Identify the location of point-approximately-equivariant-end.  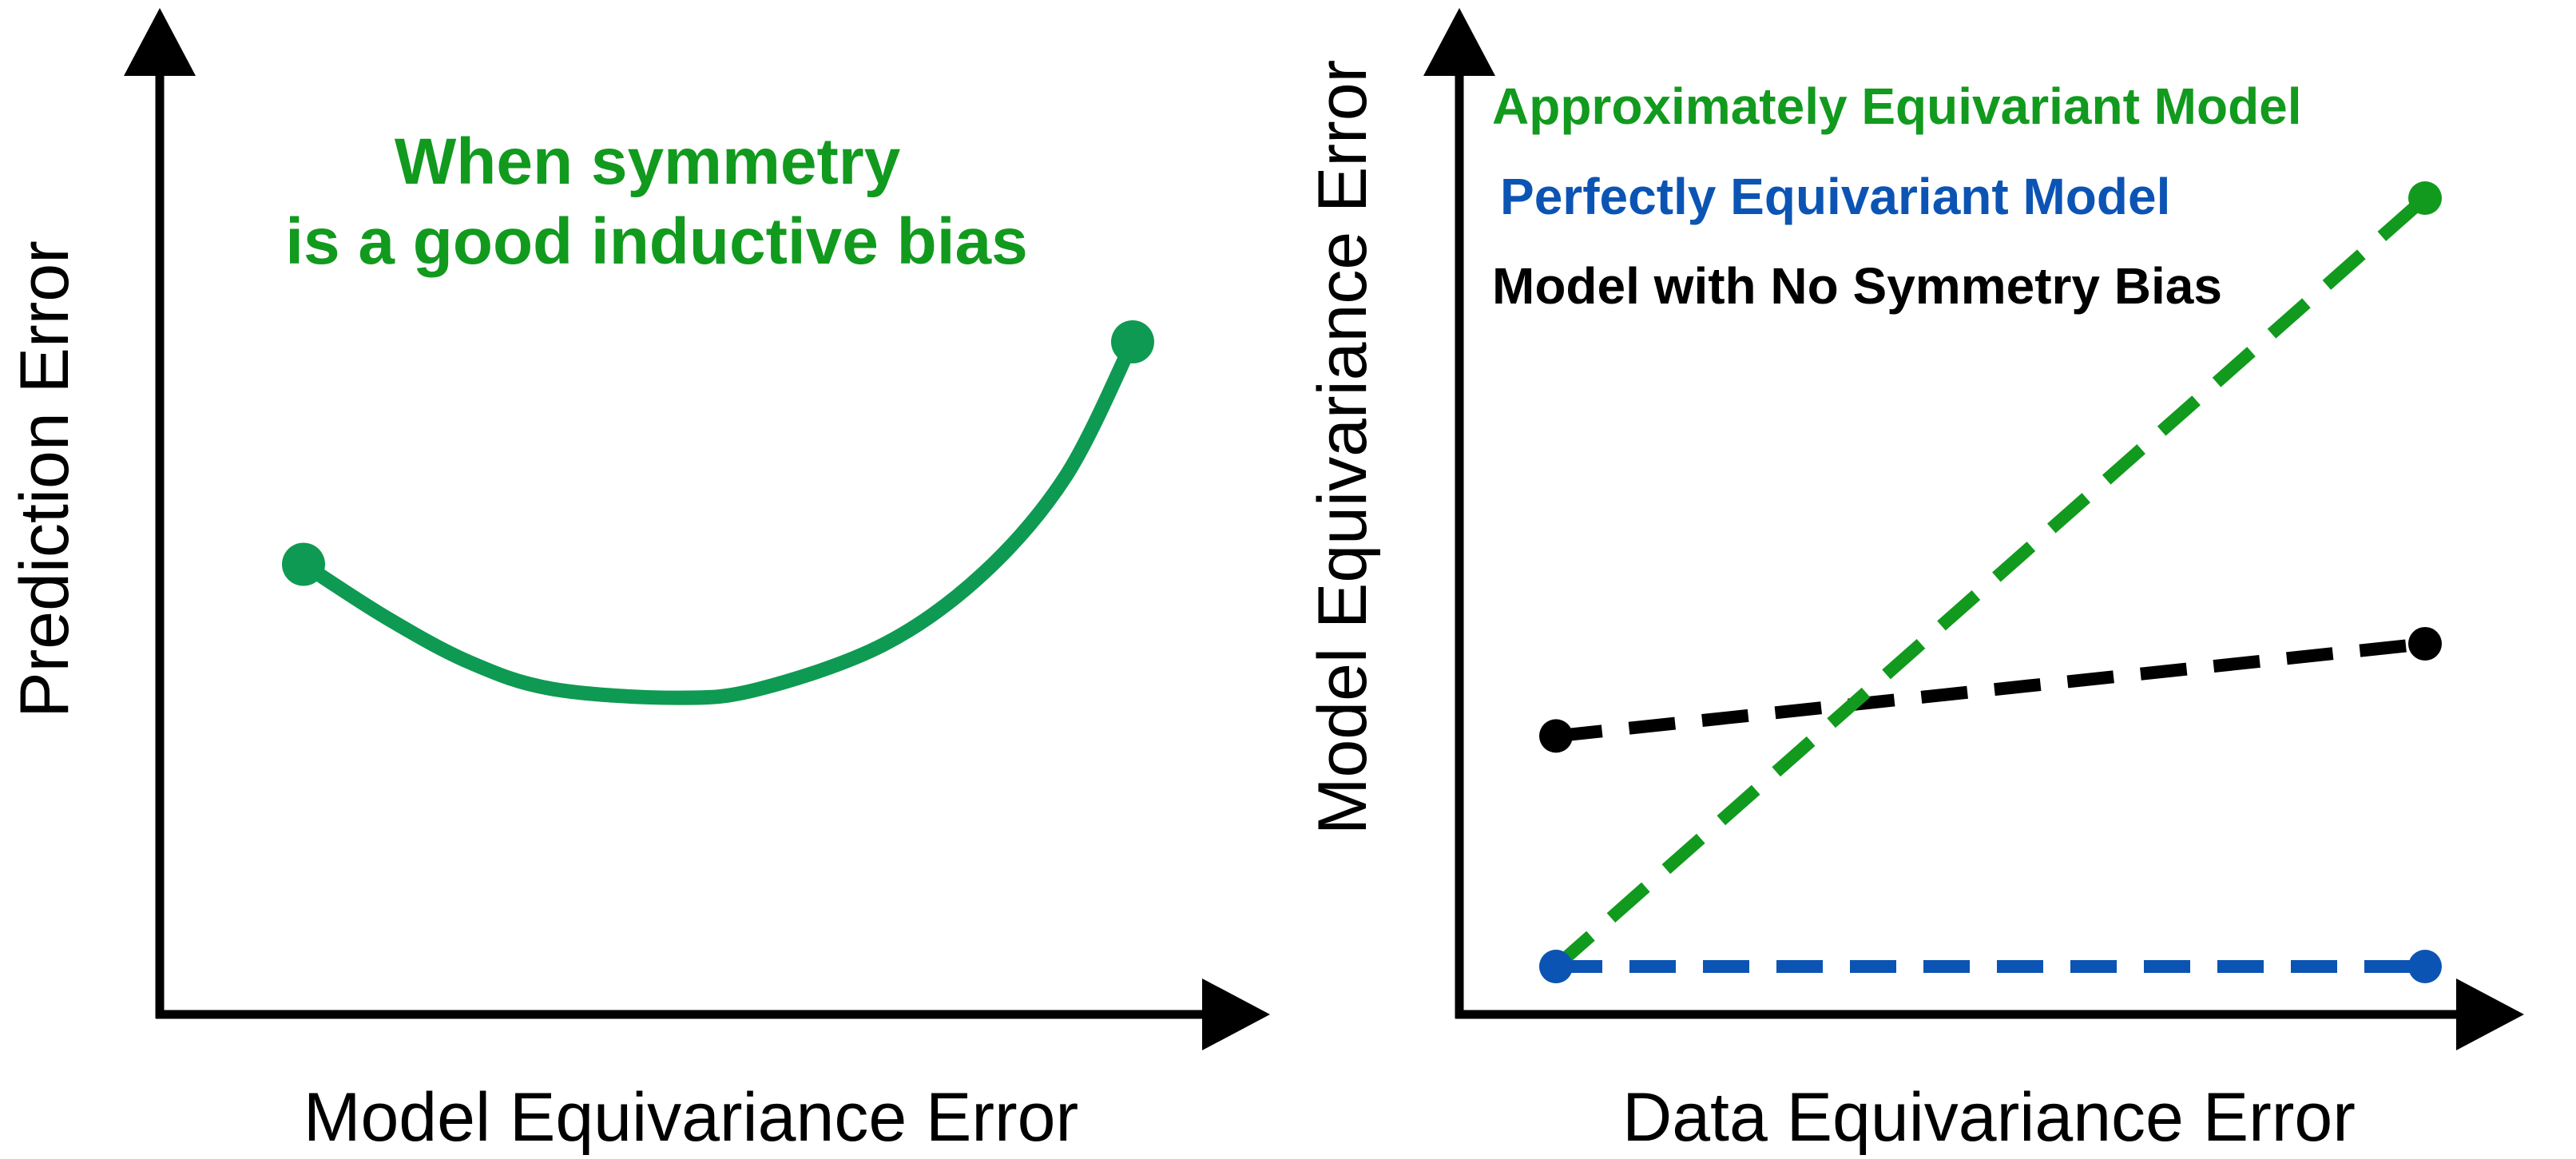
(2425, 198).